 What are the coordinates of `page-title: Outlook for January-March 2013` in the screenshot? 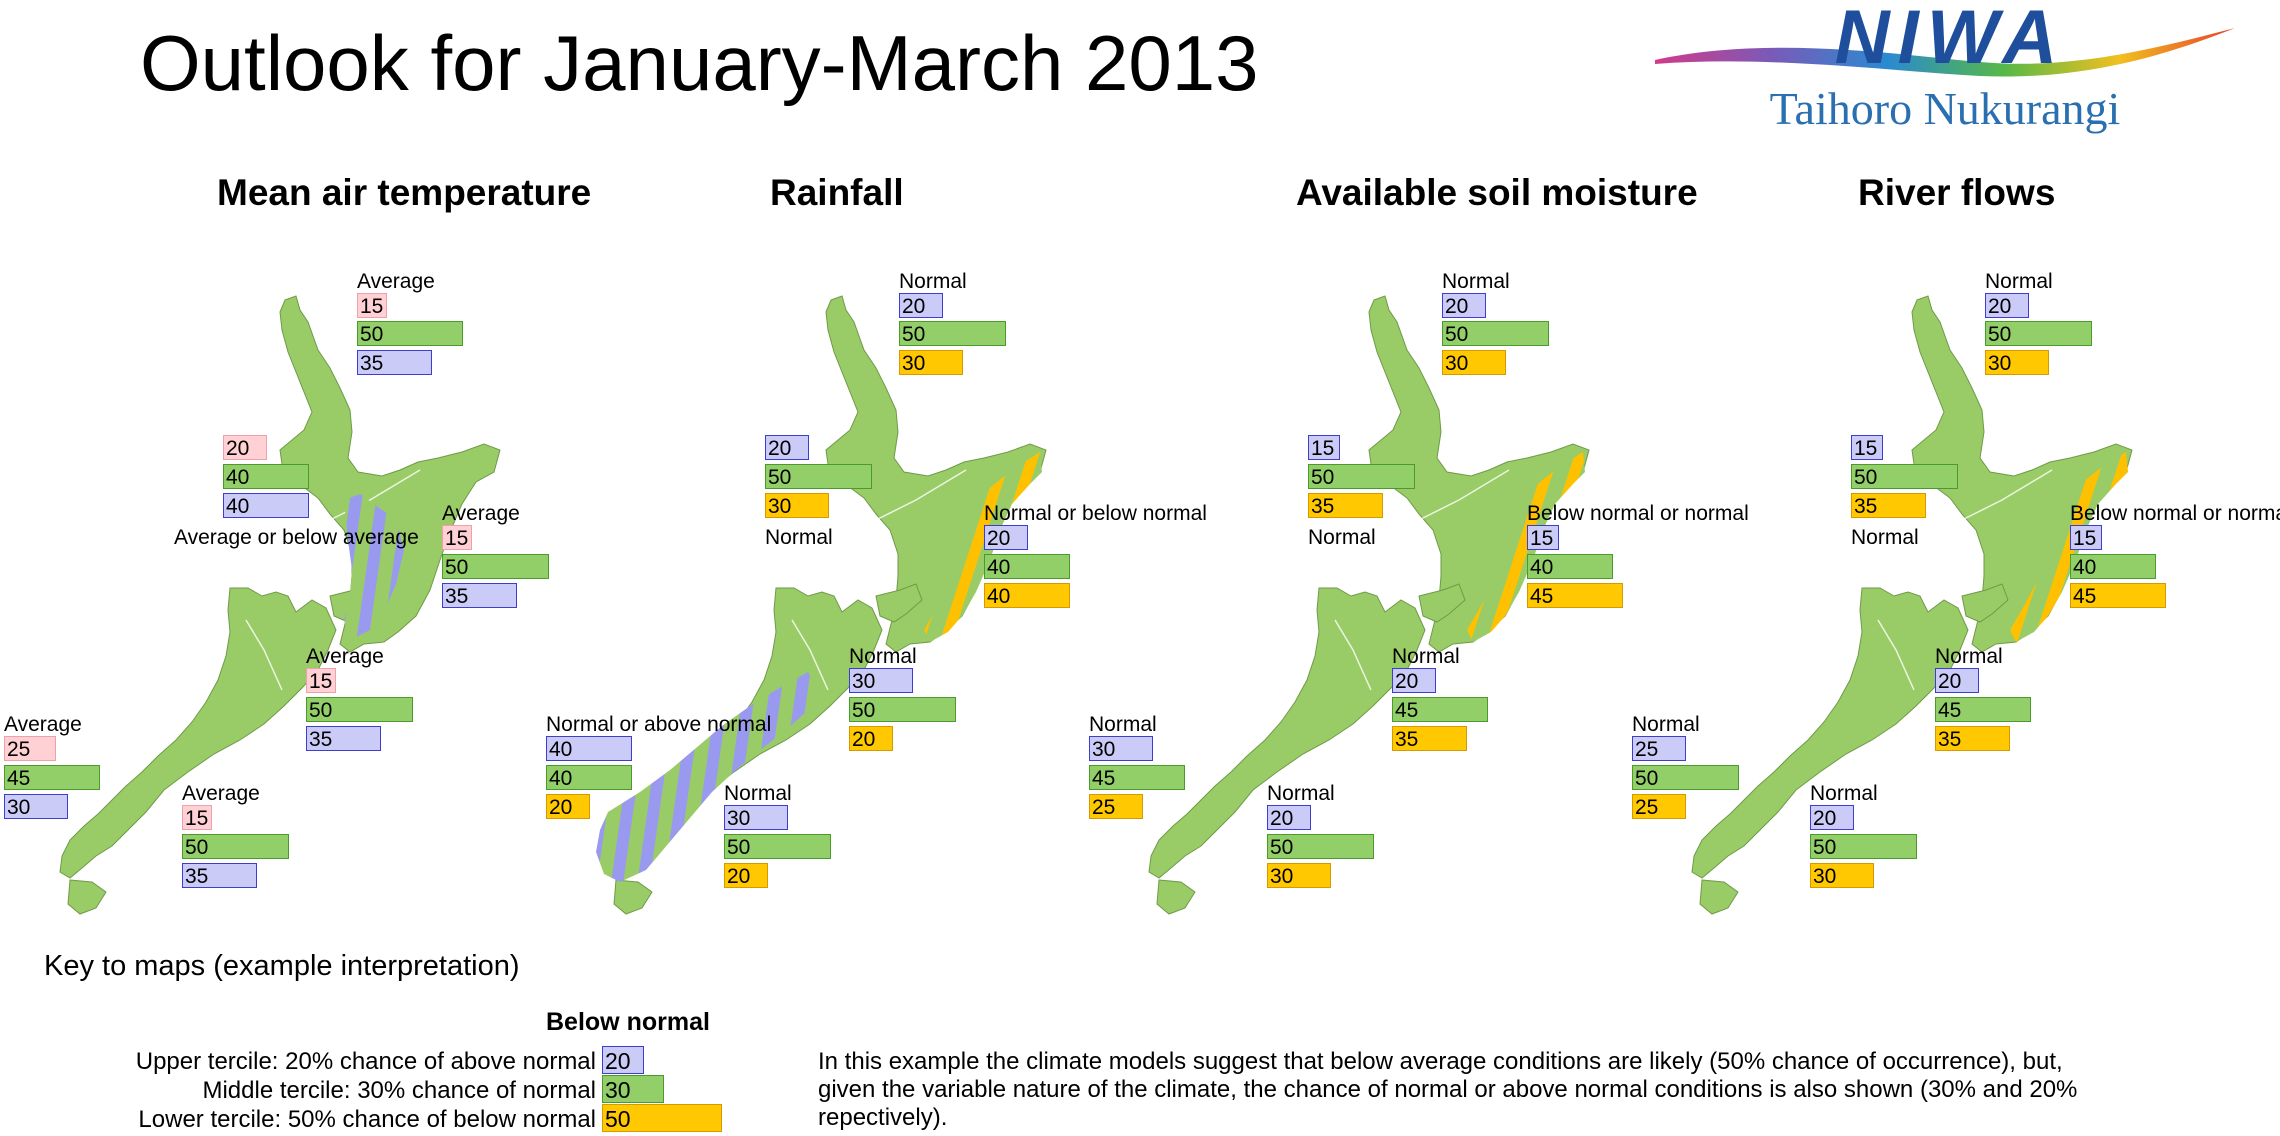 It's located at (699, 63).